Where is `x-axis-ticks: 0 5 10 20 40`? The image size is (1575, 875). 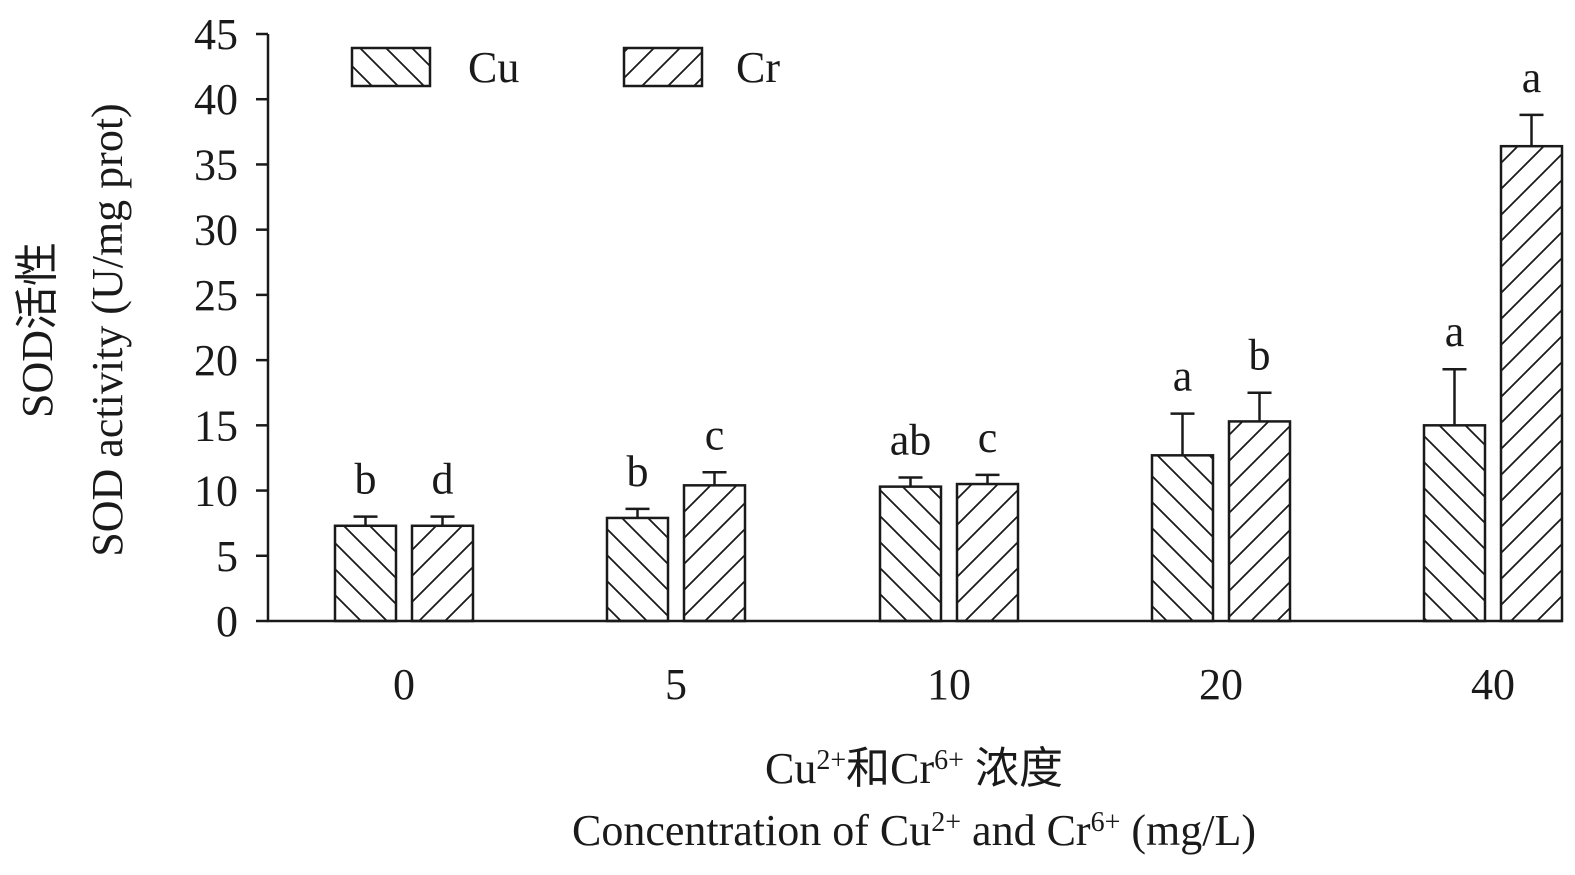
x-axis-ticks: 0 5 10 20 40 is located at coordinates (954, 684).